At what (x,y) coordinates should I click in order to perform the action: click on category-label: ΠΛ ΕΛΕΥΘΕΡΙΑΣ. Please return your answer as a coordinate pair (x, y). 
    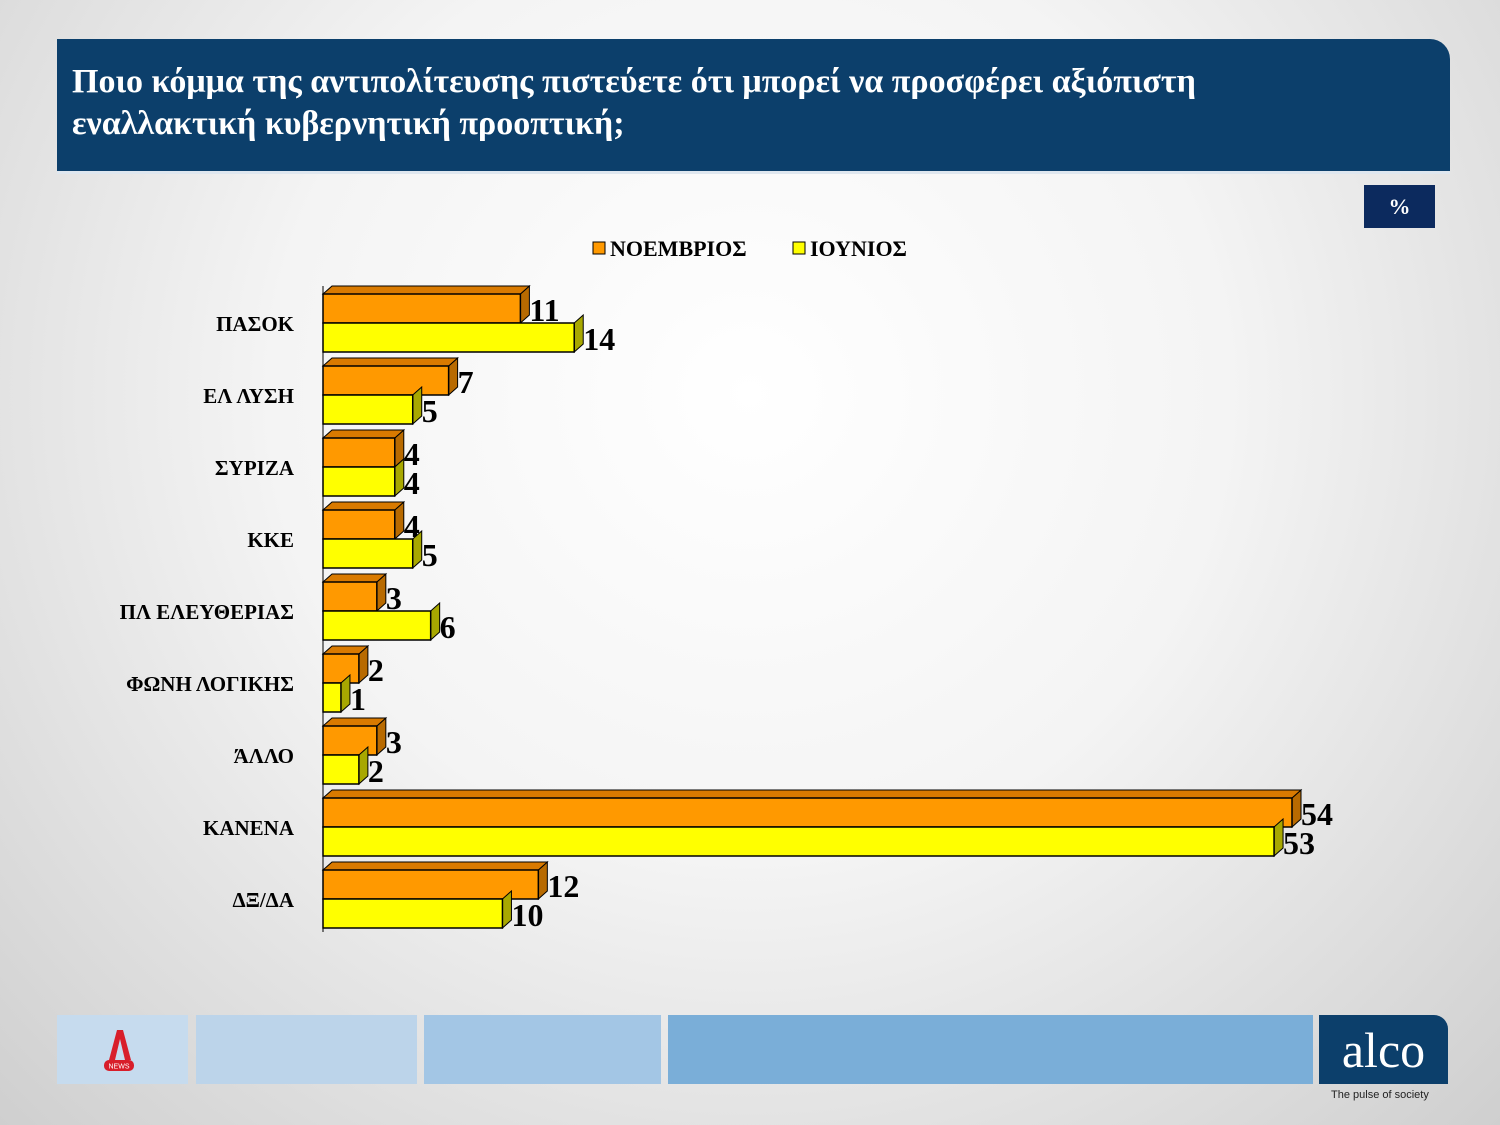
    Looking at the image, I should click on (207, 612).